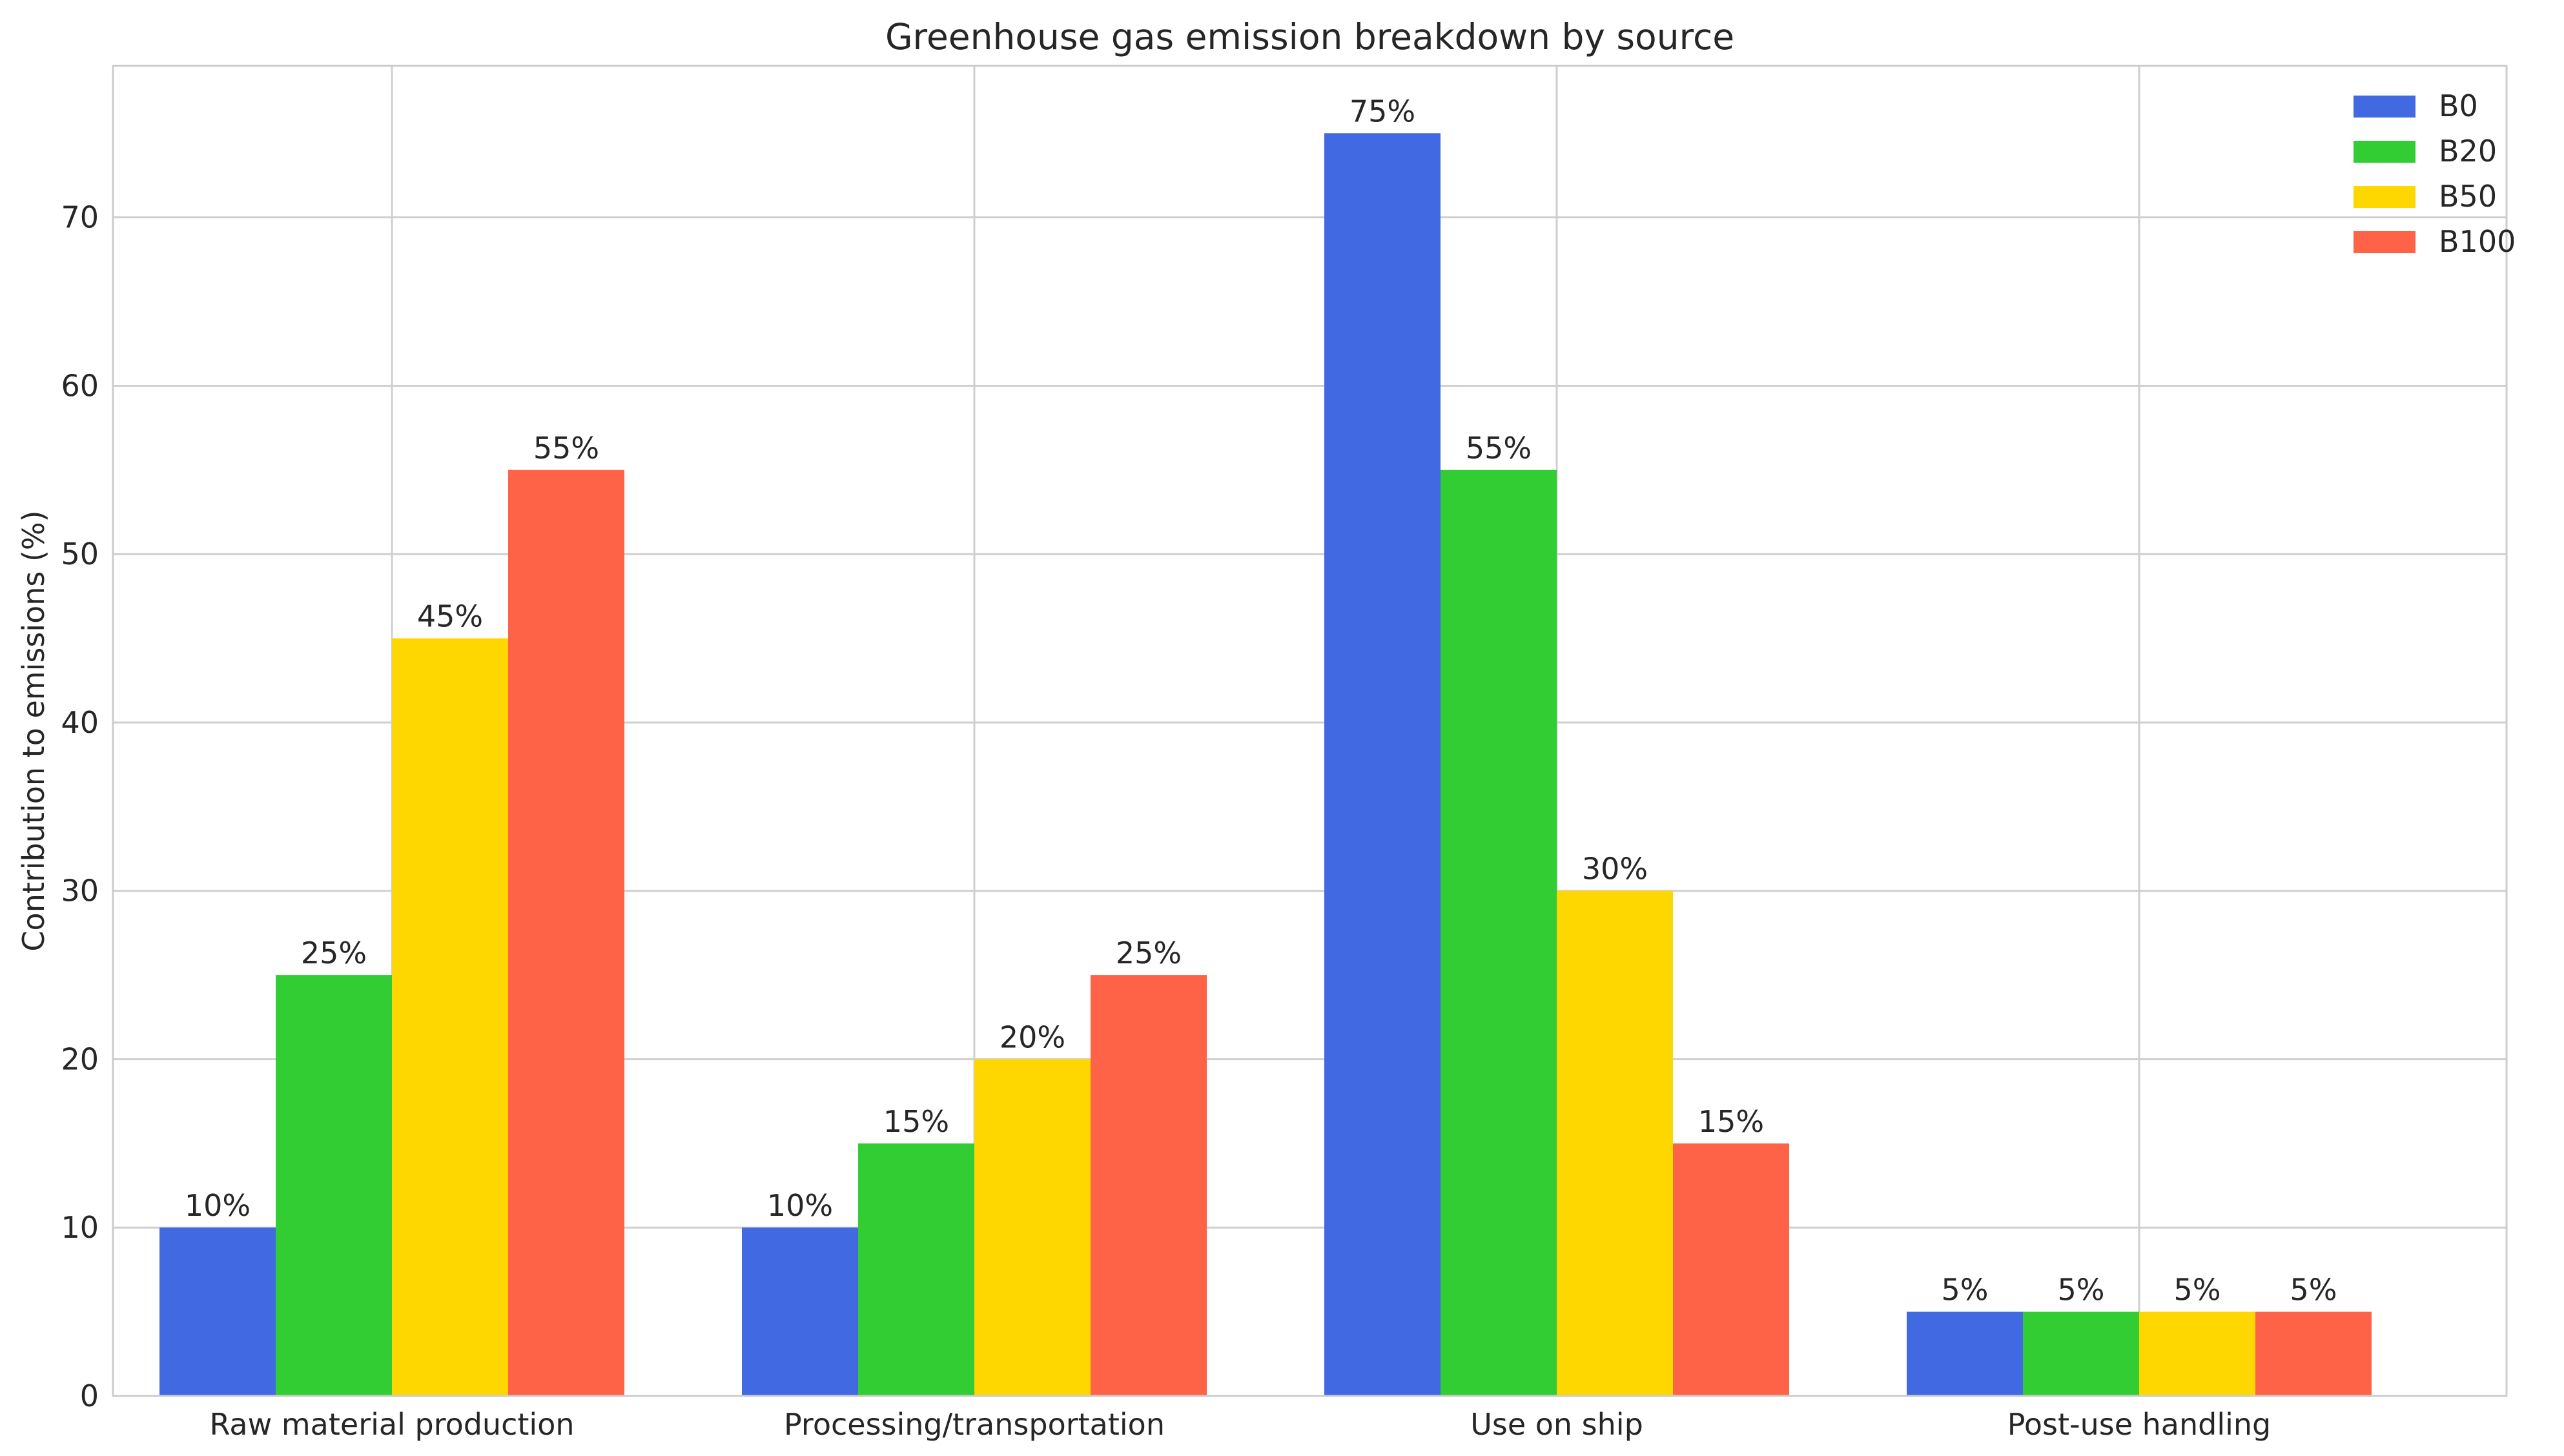 This screenshot has width=2564, height=1456. What do you see at coordinates (80, 806) in the screenshot?
I see `y-axis-ticks: 0 10 20 30 40 50 60 70` at bounding box center [80, 806].